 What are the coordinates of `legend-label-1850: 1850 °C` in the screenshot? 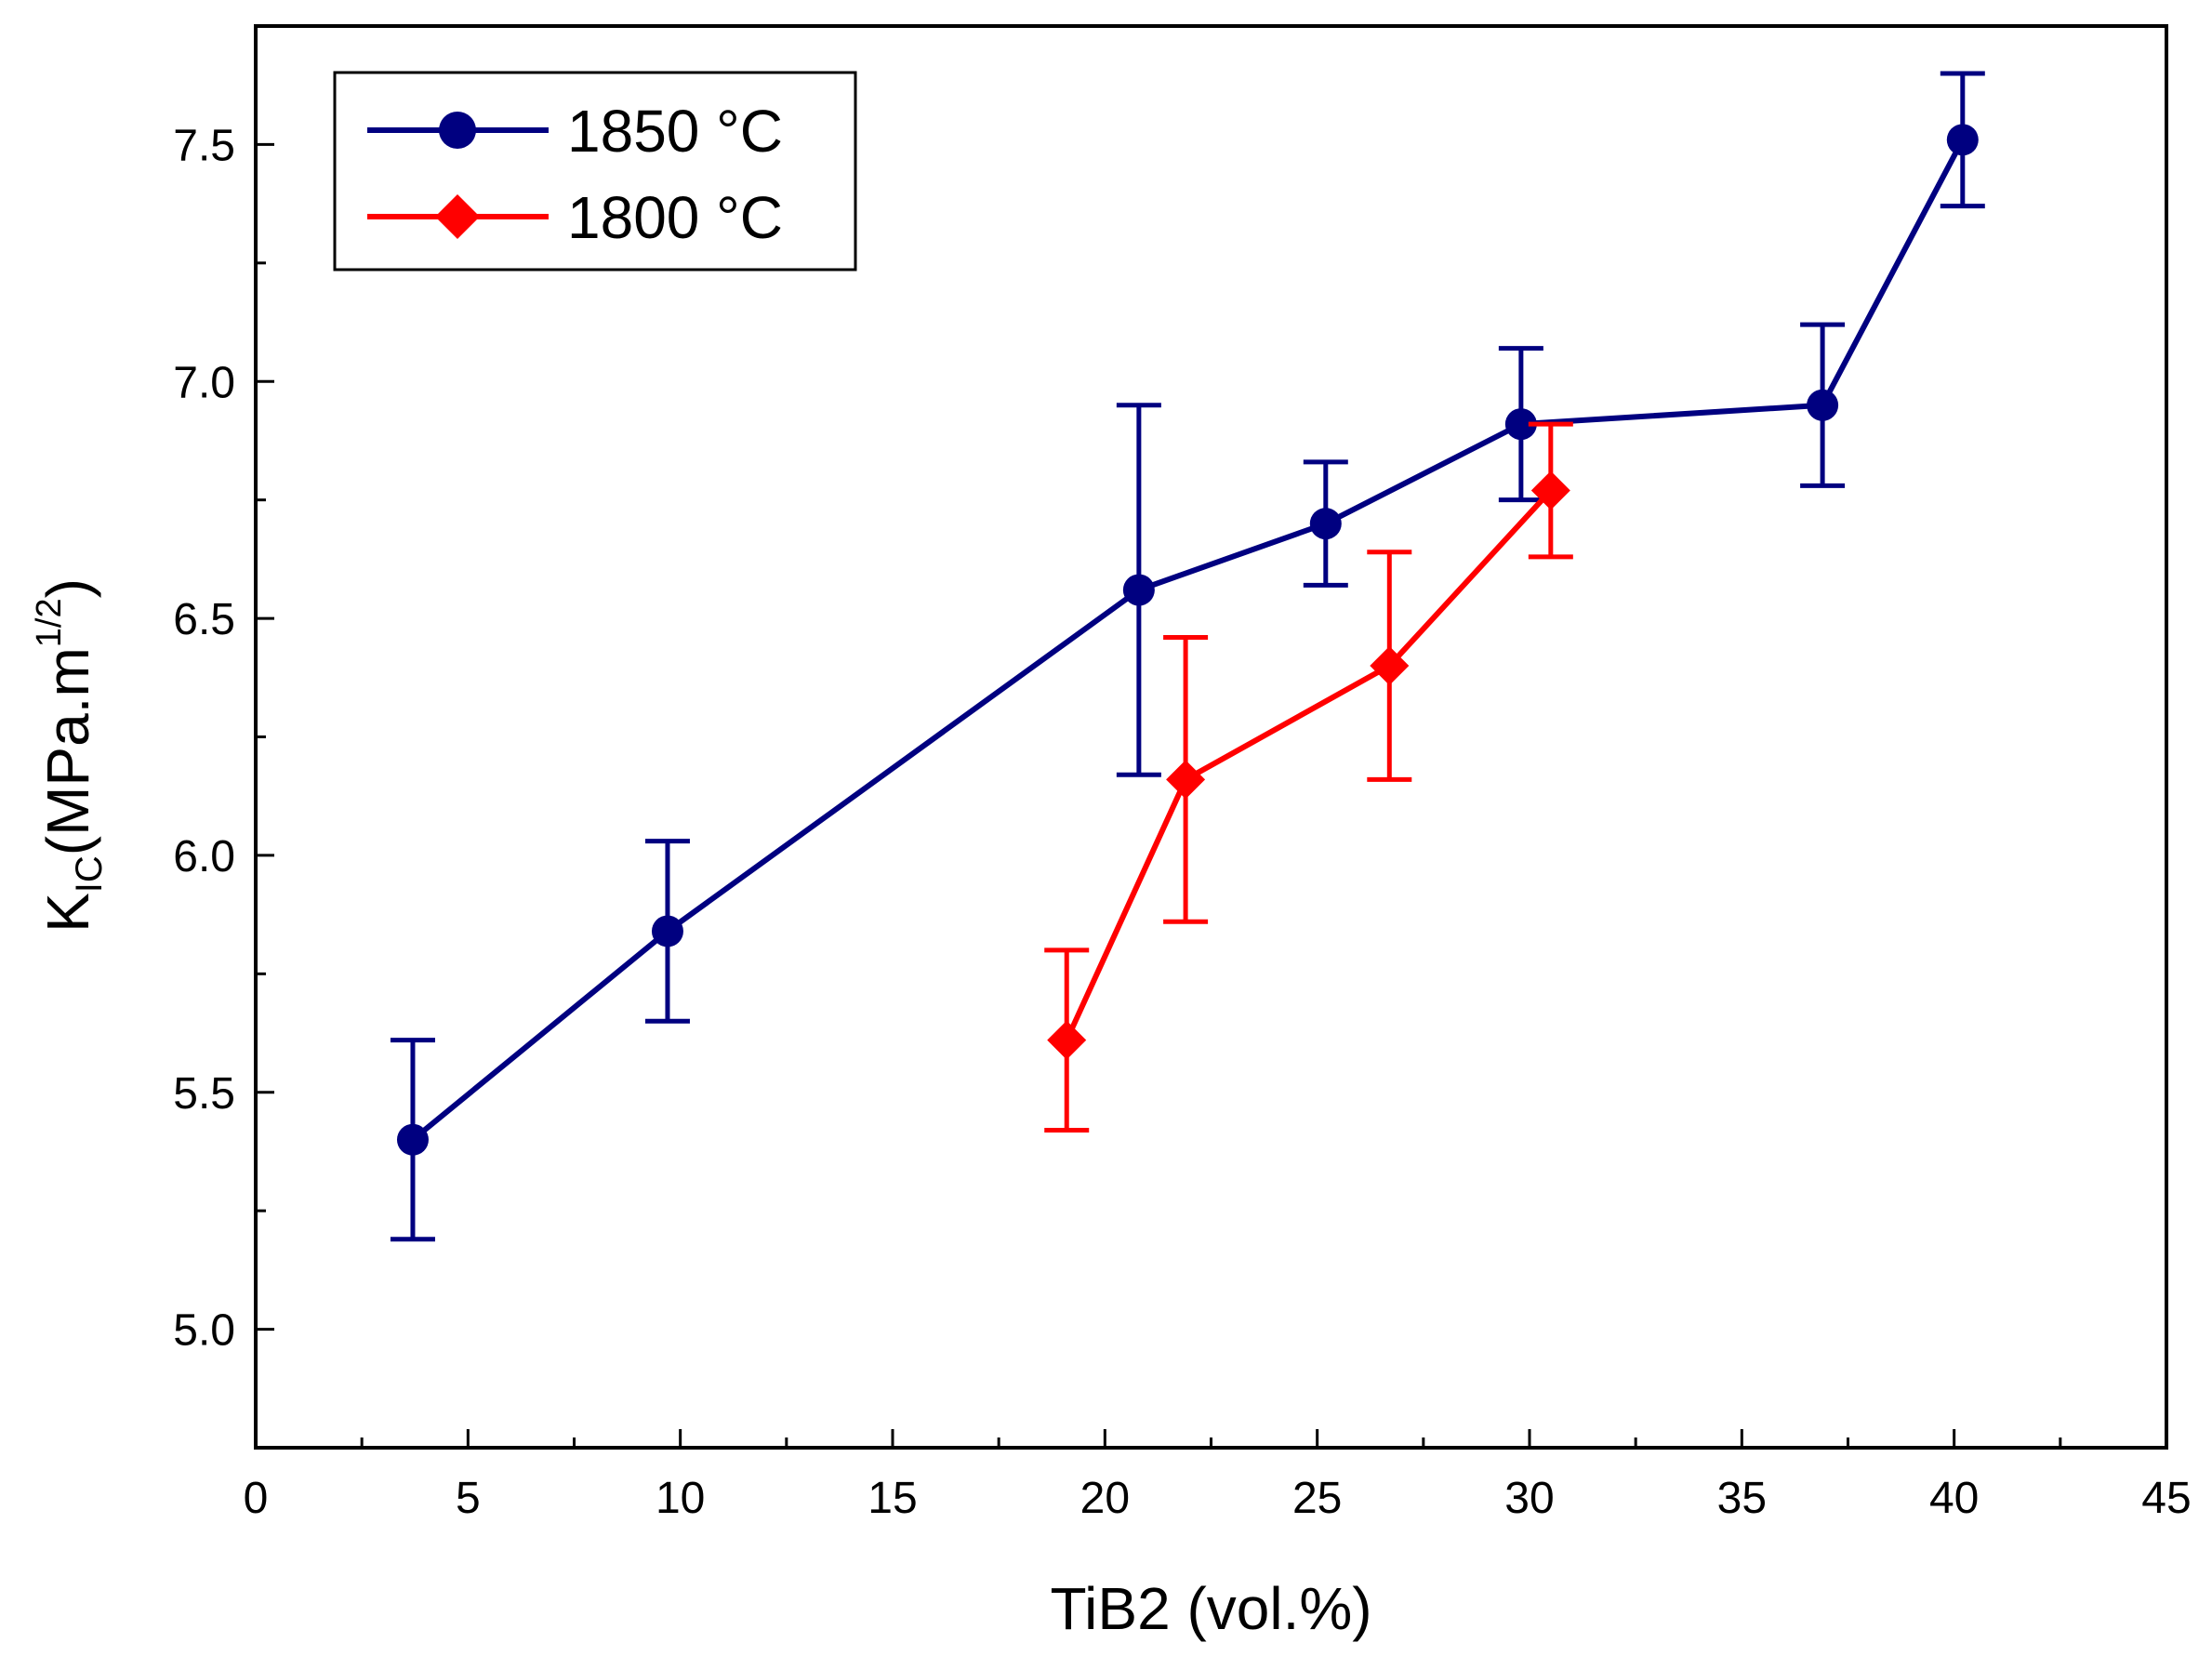 It's located at (675, 131).